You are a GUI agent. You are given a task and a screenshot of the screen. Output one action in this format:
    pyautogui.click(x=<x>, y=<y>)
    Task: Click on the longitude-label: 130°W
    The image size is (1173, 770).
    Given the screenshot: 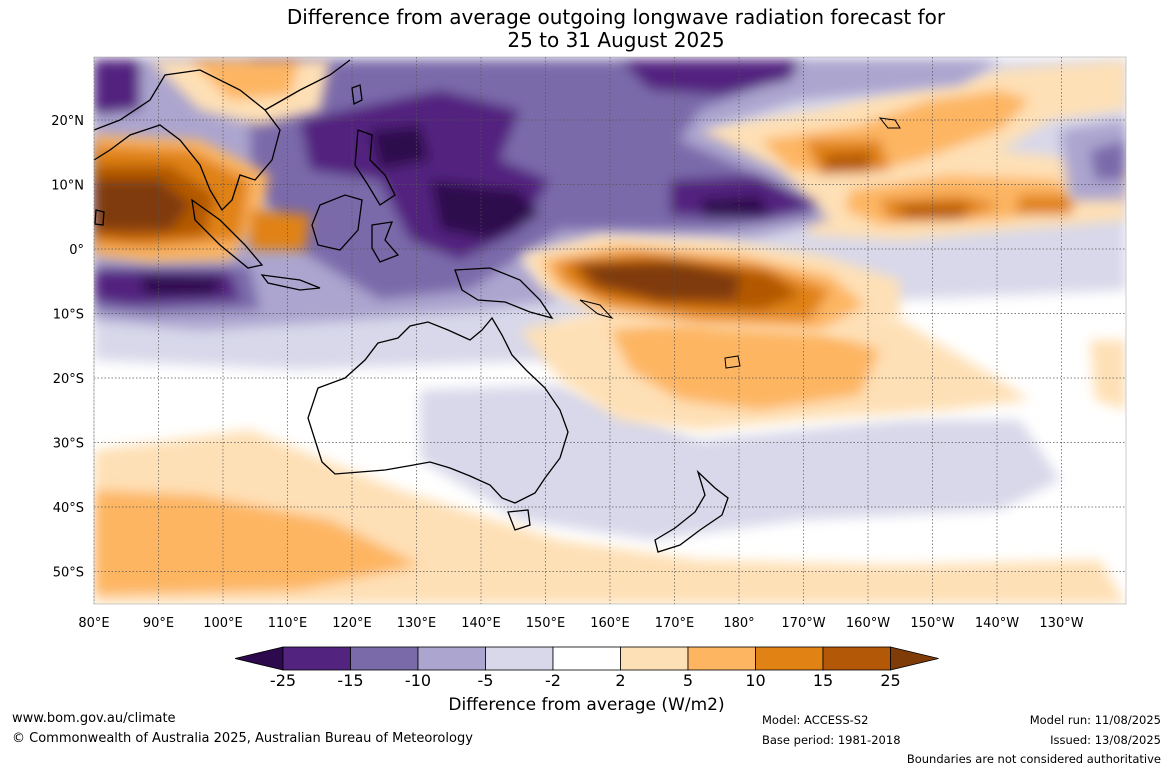 What is the action you would take?
    pyautogui.click(x=1061, y=623)
    